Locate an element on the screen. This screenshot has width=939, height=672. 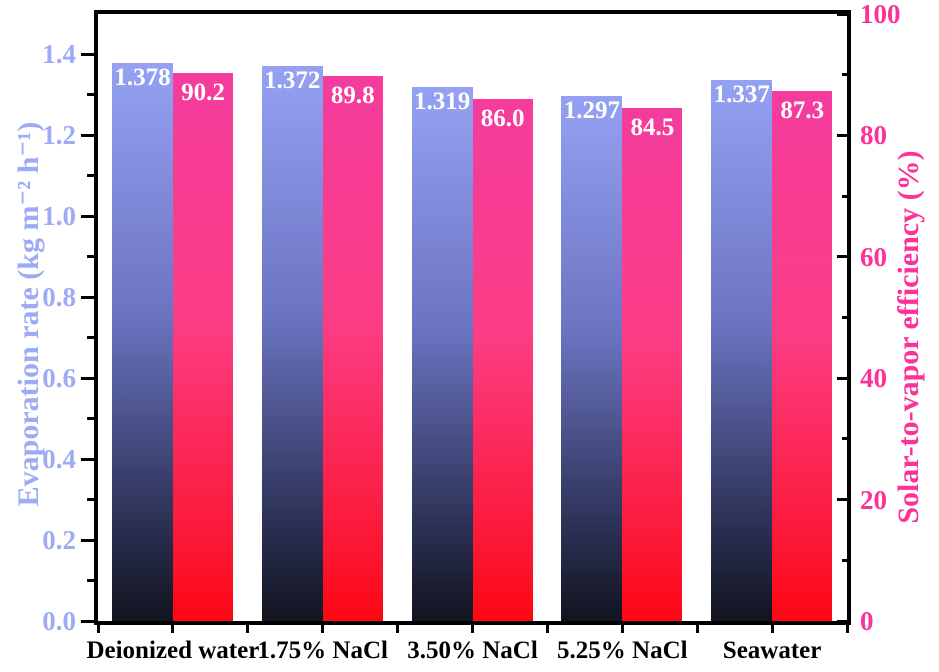
right-axis-tick-label: 20 is located at coordinates (873, 499).